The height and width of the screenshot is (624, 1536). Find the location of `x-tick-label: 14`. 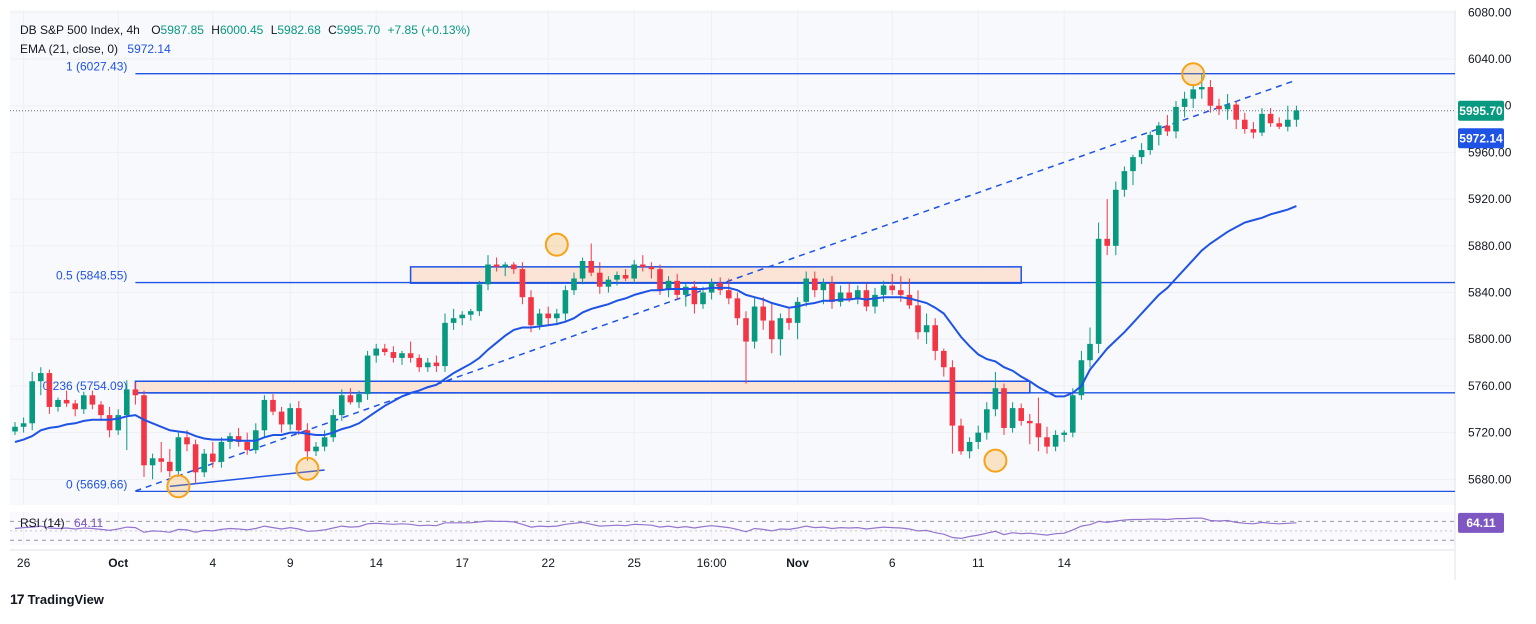

x-tick-label: 14 is located at coordinates (377, 563).